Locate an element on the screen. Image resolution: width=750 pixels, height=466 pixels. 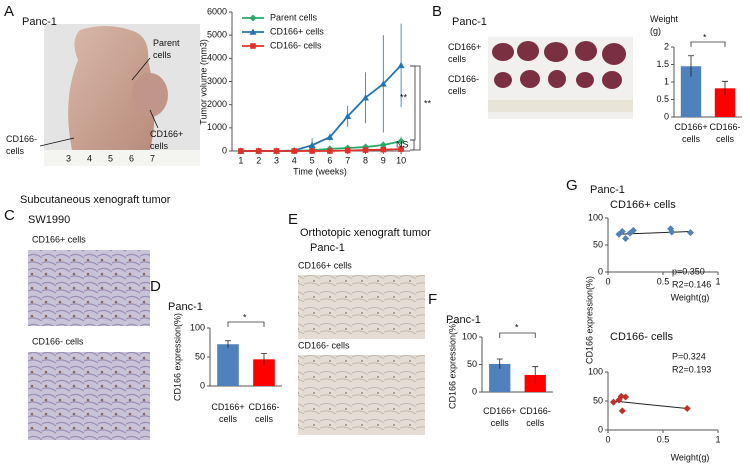
y-tick-label: 1.5 is located at coordinates (662, 64).